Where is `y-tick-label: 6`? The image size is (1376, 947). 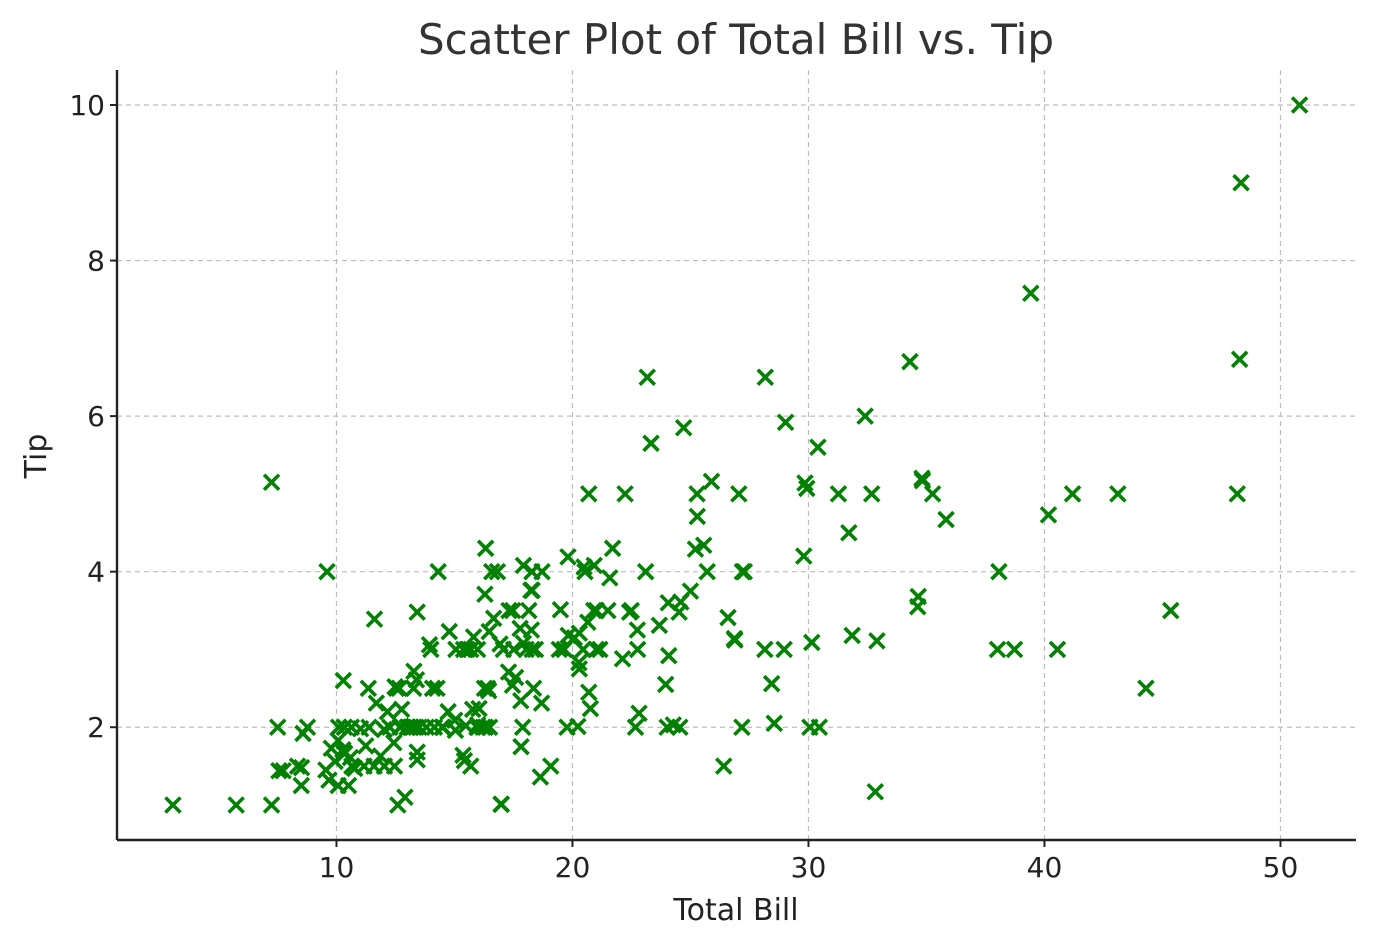
y-tick-label: 6 is located at coordinates (96, 416).